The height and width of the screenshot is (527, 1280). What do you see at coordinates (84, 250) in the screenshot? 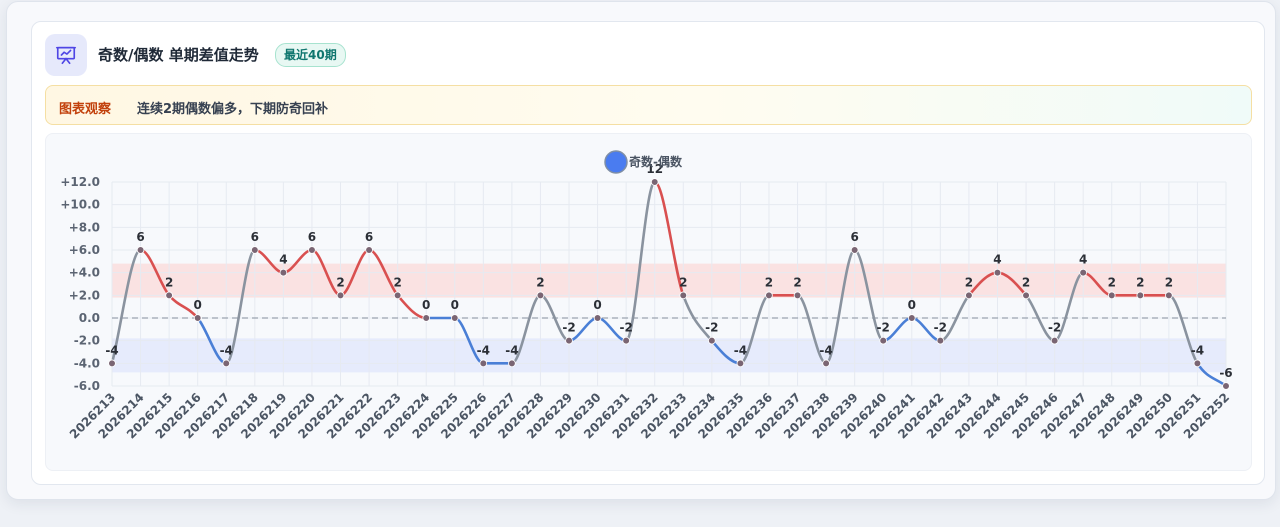
I see `y-tick-label: +6.0` at bounding box center [84, 250].